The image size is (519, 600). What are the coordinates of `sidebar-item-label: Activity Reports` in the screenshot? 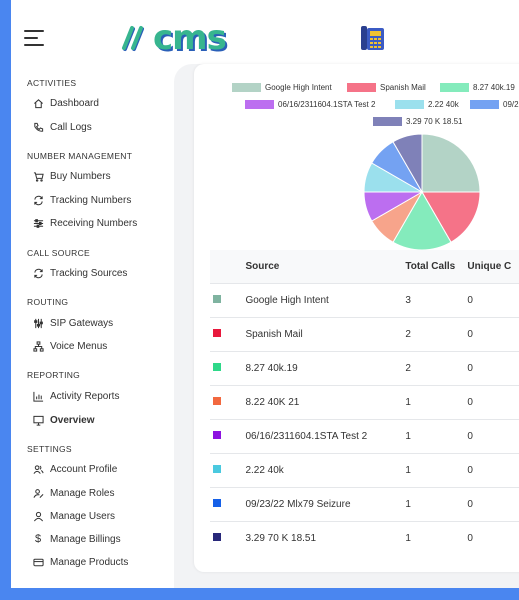 It's located at (85, 396).